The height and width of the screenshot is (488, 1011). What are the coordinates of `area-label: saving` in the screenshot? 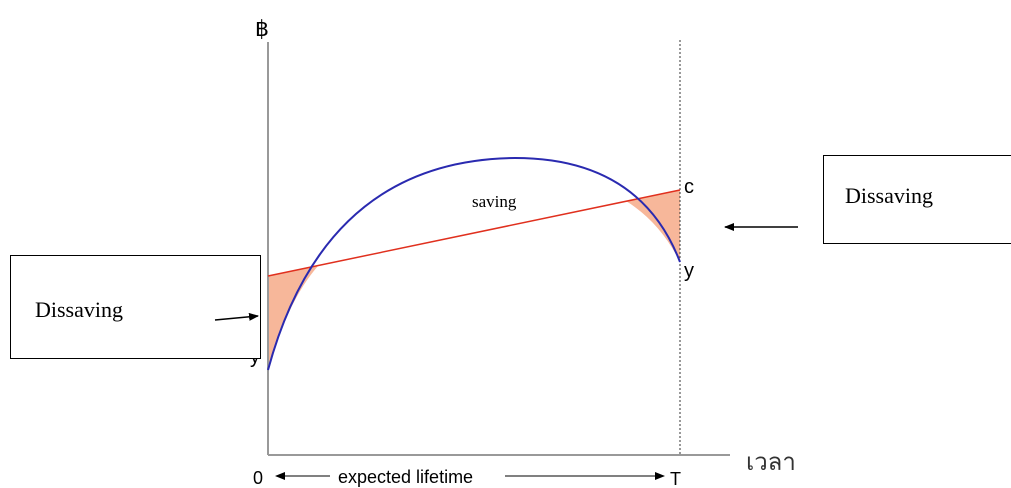 It's located at (494, 201).